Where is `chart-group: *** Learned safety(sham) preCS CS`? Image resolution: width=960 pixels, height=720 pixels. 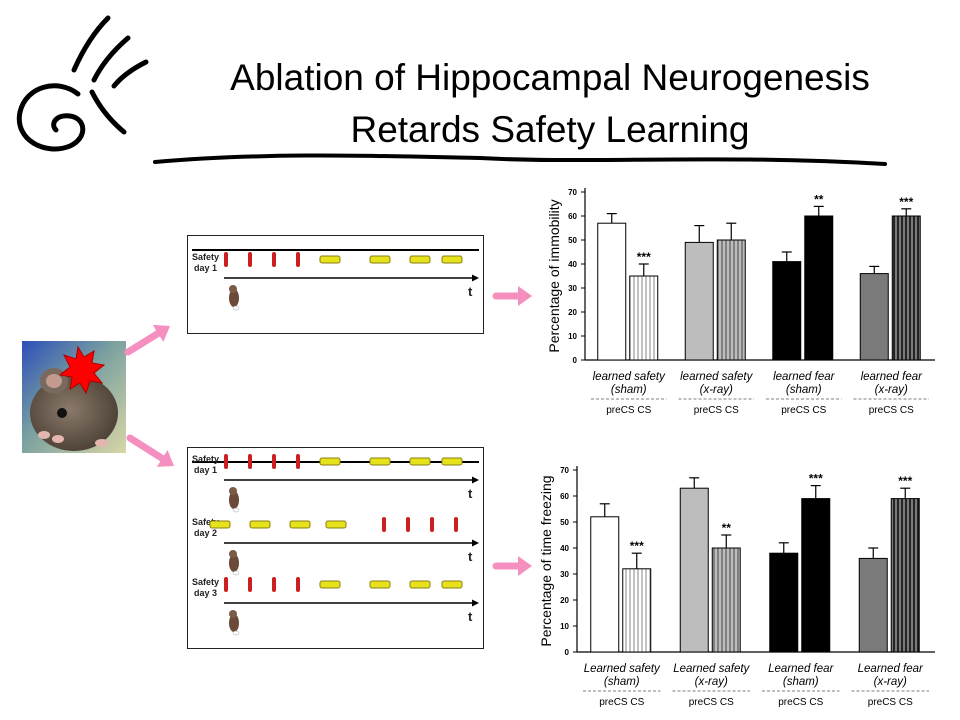 chart-group: *** Learned safety(sham) preCS CS is located at coordinates (622, 605).